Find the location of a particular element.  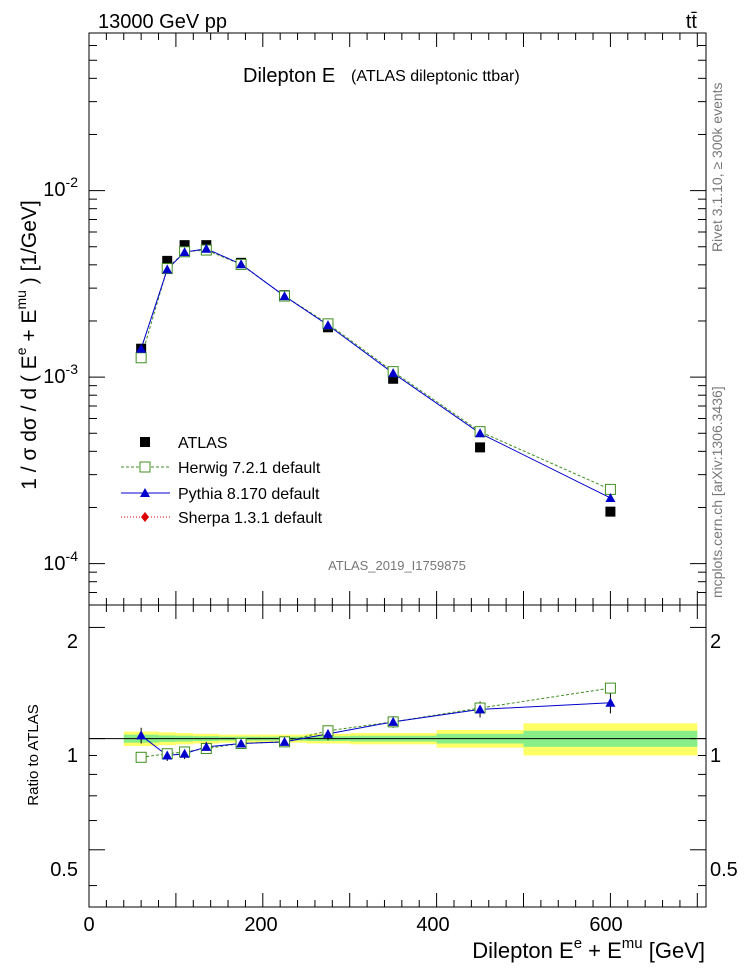

side-label-rivet: Rivet 3.1.10, ≥ 300k events is located at coordinates (717, 167).